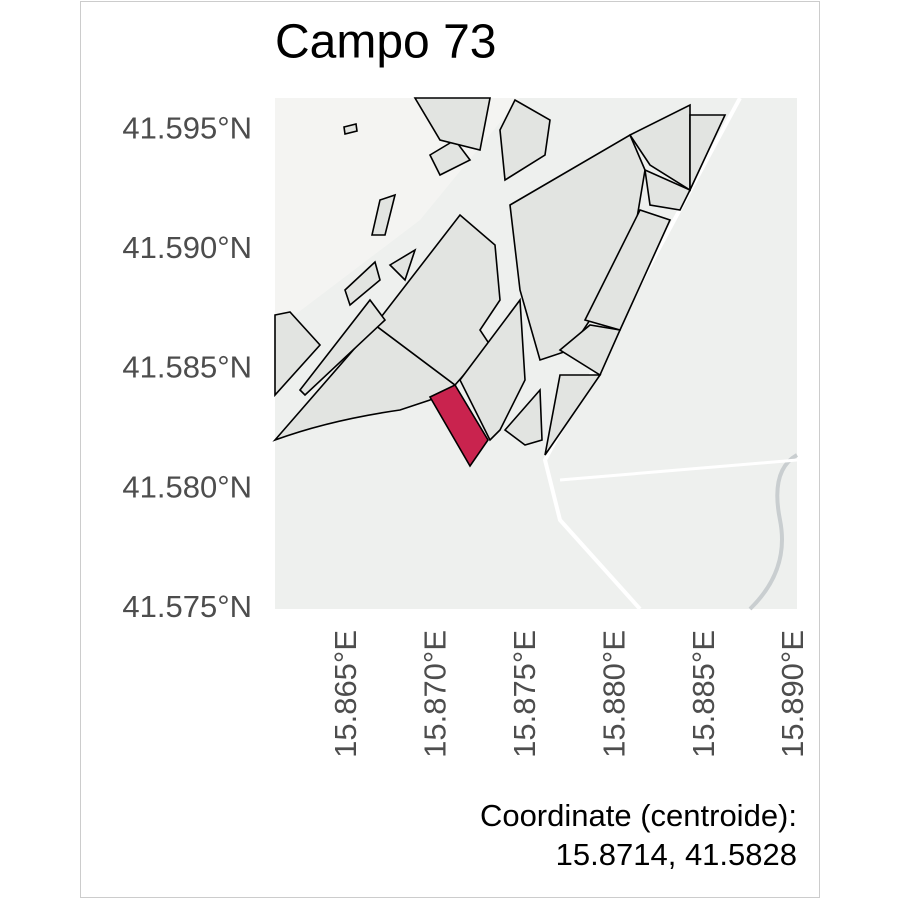  I want to click on x-tick-label: 15.865°E, so click(345, 694).